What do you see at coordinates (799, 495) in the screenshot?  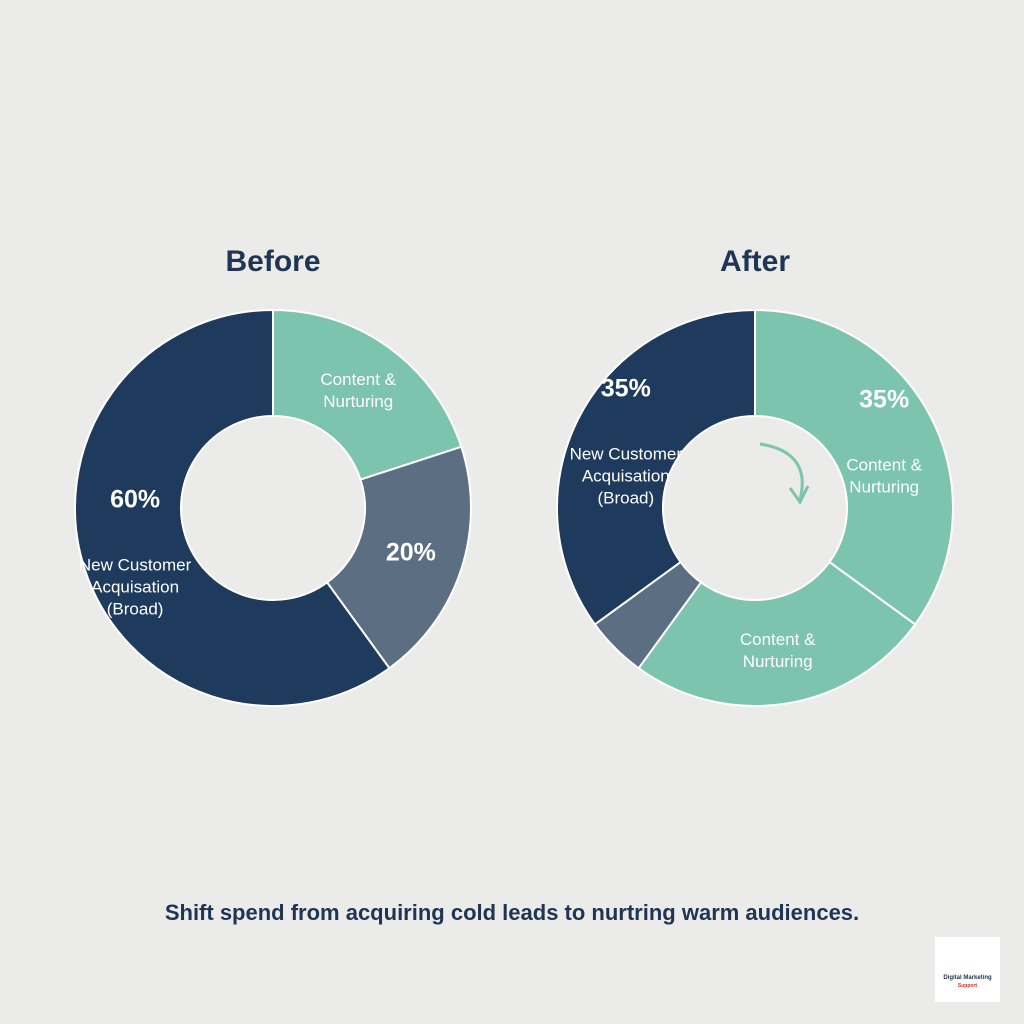 I see `shift-arrowhead` at bounding box center [799, 495].